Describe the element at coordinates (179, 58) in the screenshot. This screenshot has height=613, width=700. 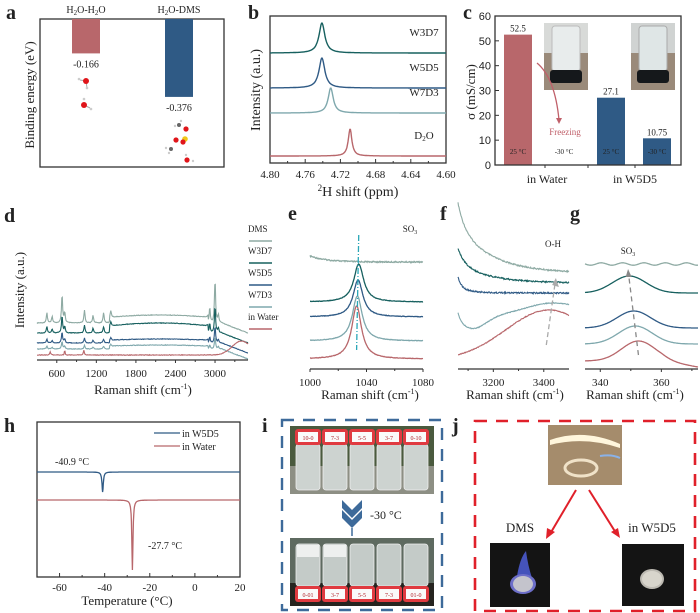
I see `bar-h2o-dms` at that location.